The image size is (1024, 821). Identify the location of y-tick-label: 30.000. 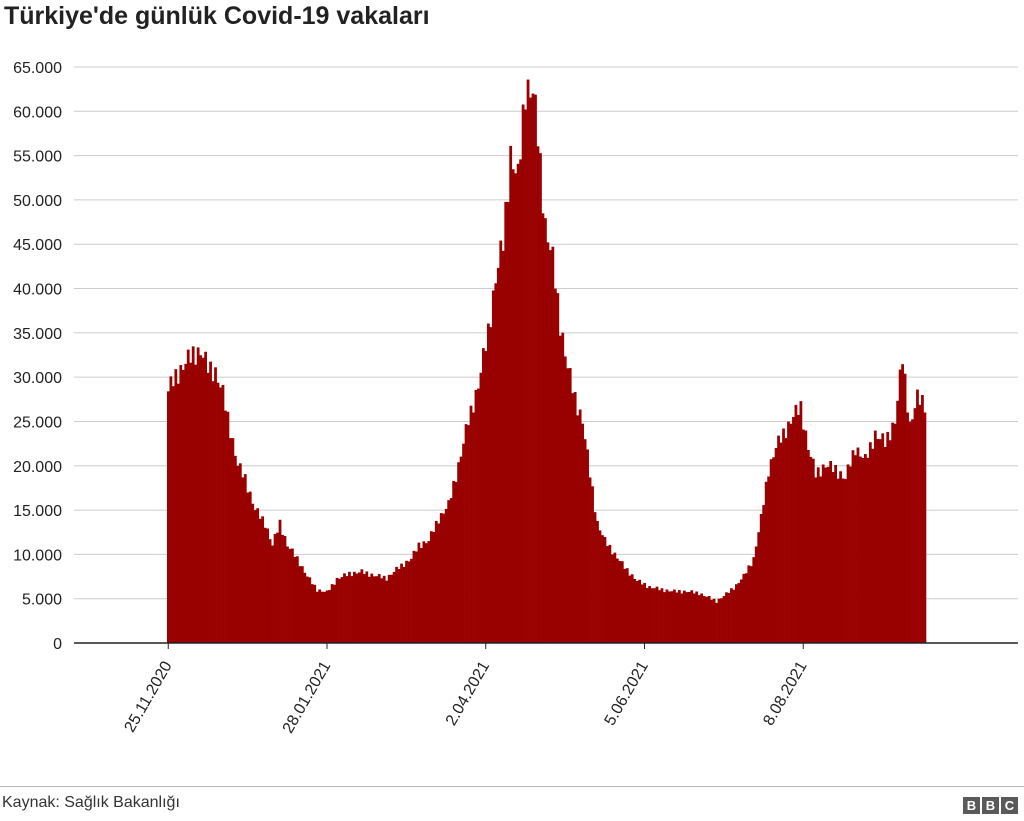
(37, 378).